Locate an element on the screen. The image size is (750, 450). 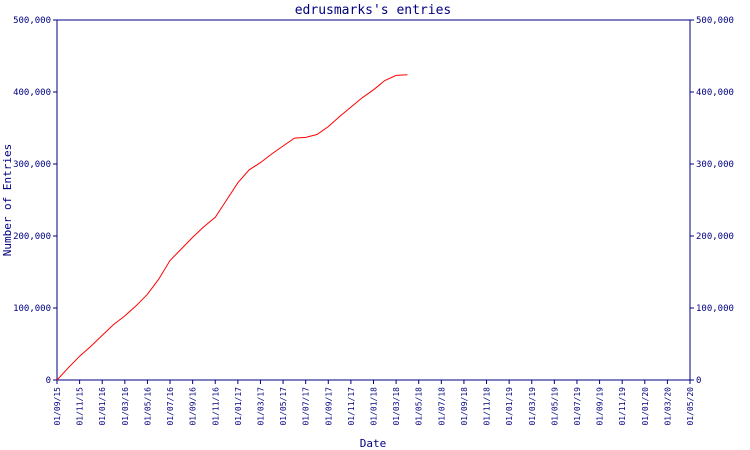
y-axis-label: Number of Entries is located at coordinates (7, 200).